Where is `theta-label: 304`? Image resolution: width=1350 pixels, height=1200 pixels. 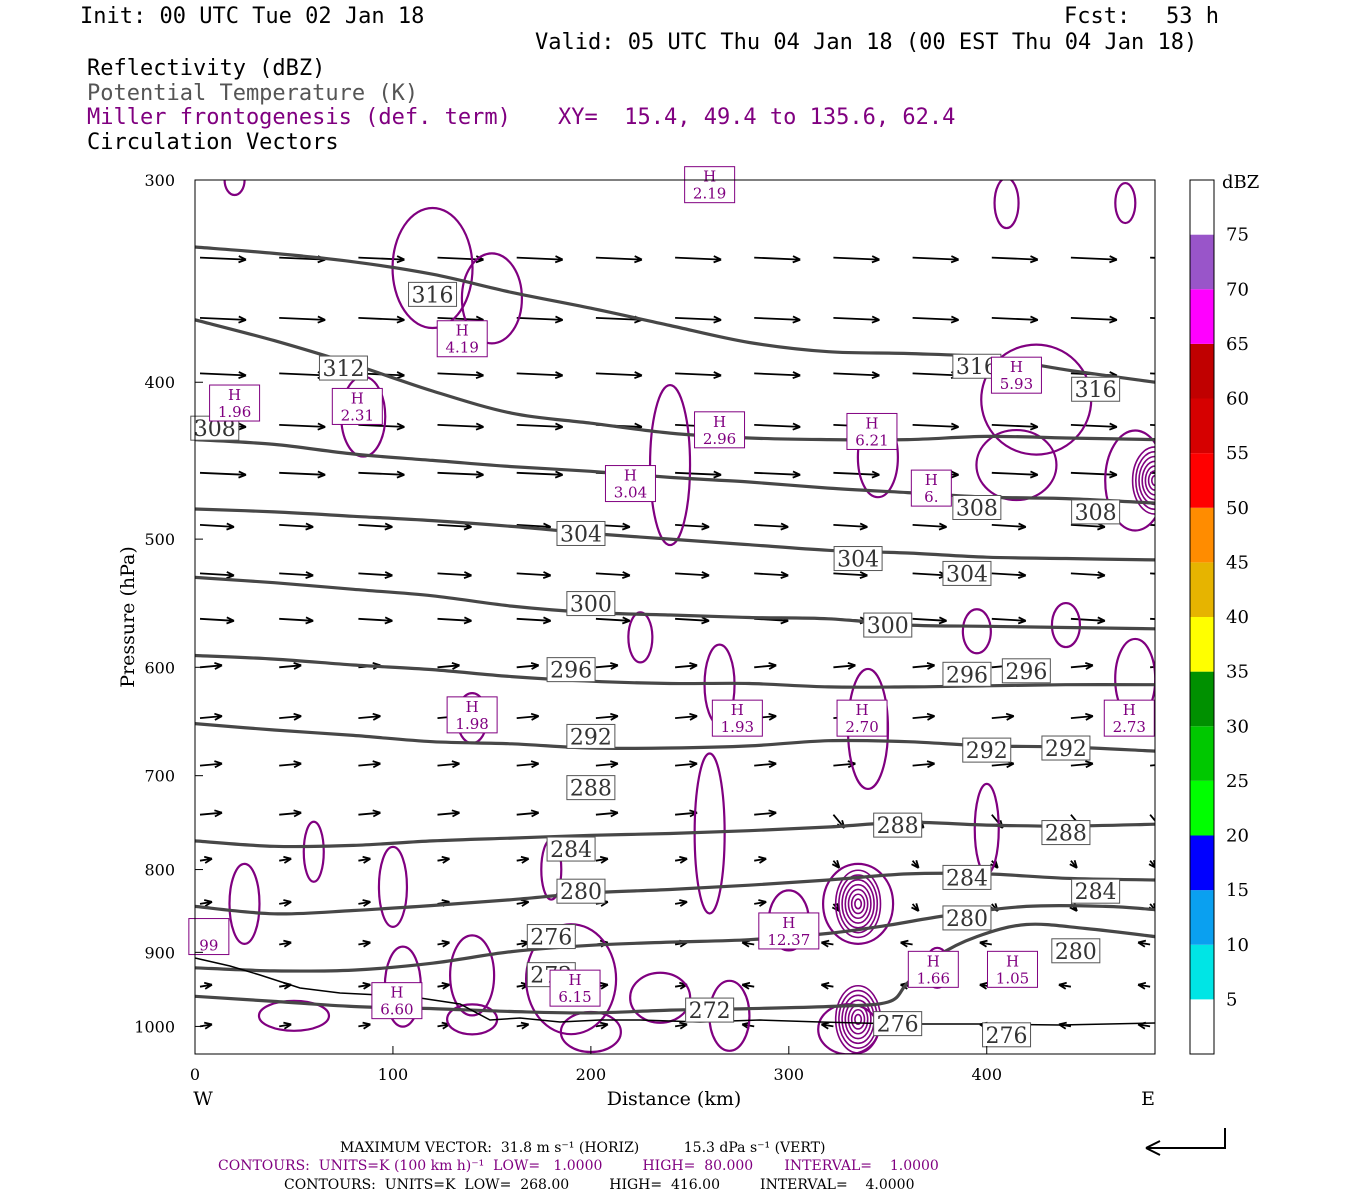
theta-label: 304 is located at coordinates (581, 534).